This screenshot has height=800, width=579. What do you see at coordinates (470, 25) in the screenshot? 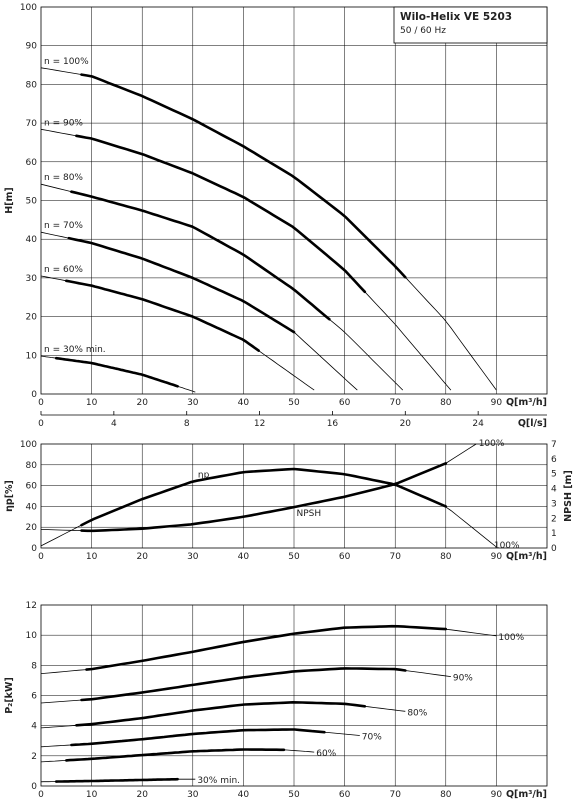
I see `title-box: Wilo-Helix VE 5203 50 / 60 Hz` at bounding box center [470, 25].